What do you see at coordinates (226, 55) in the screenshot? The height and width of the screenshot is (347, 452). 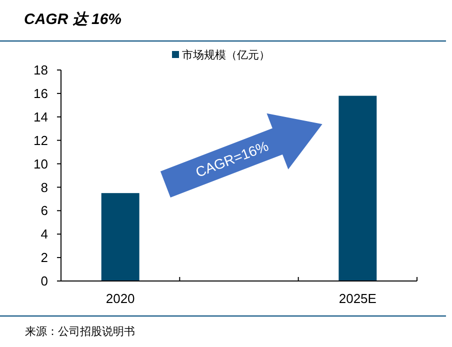 I see `legend-label: 市场规模（亿元）` at bounding box center [226, 55].